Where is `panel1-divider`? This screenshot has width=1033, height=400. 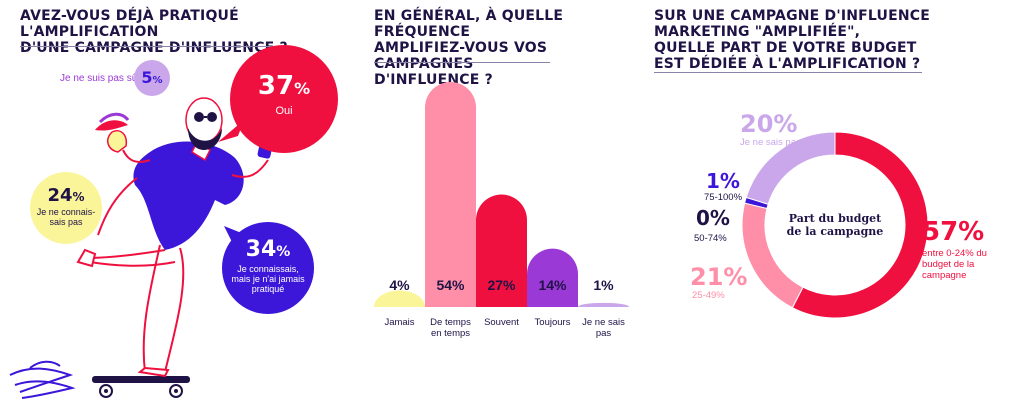 panel1-divider is located at coordinates (151, 46).